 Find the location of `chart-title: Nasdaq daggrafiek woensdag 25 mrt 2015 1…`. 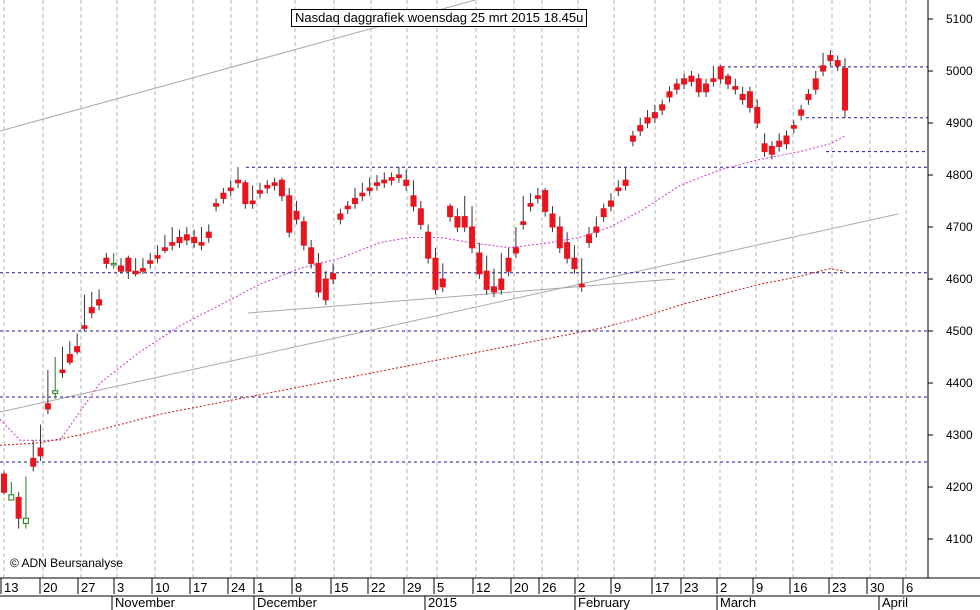

chart-title: Nasdaq daggrafiek woensdag 25 mrt 2015 1… is located at coordinates (439, 18).